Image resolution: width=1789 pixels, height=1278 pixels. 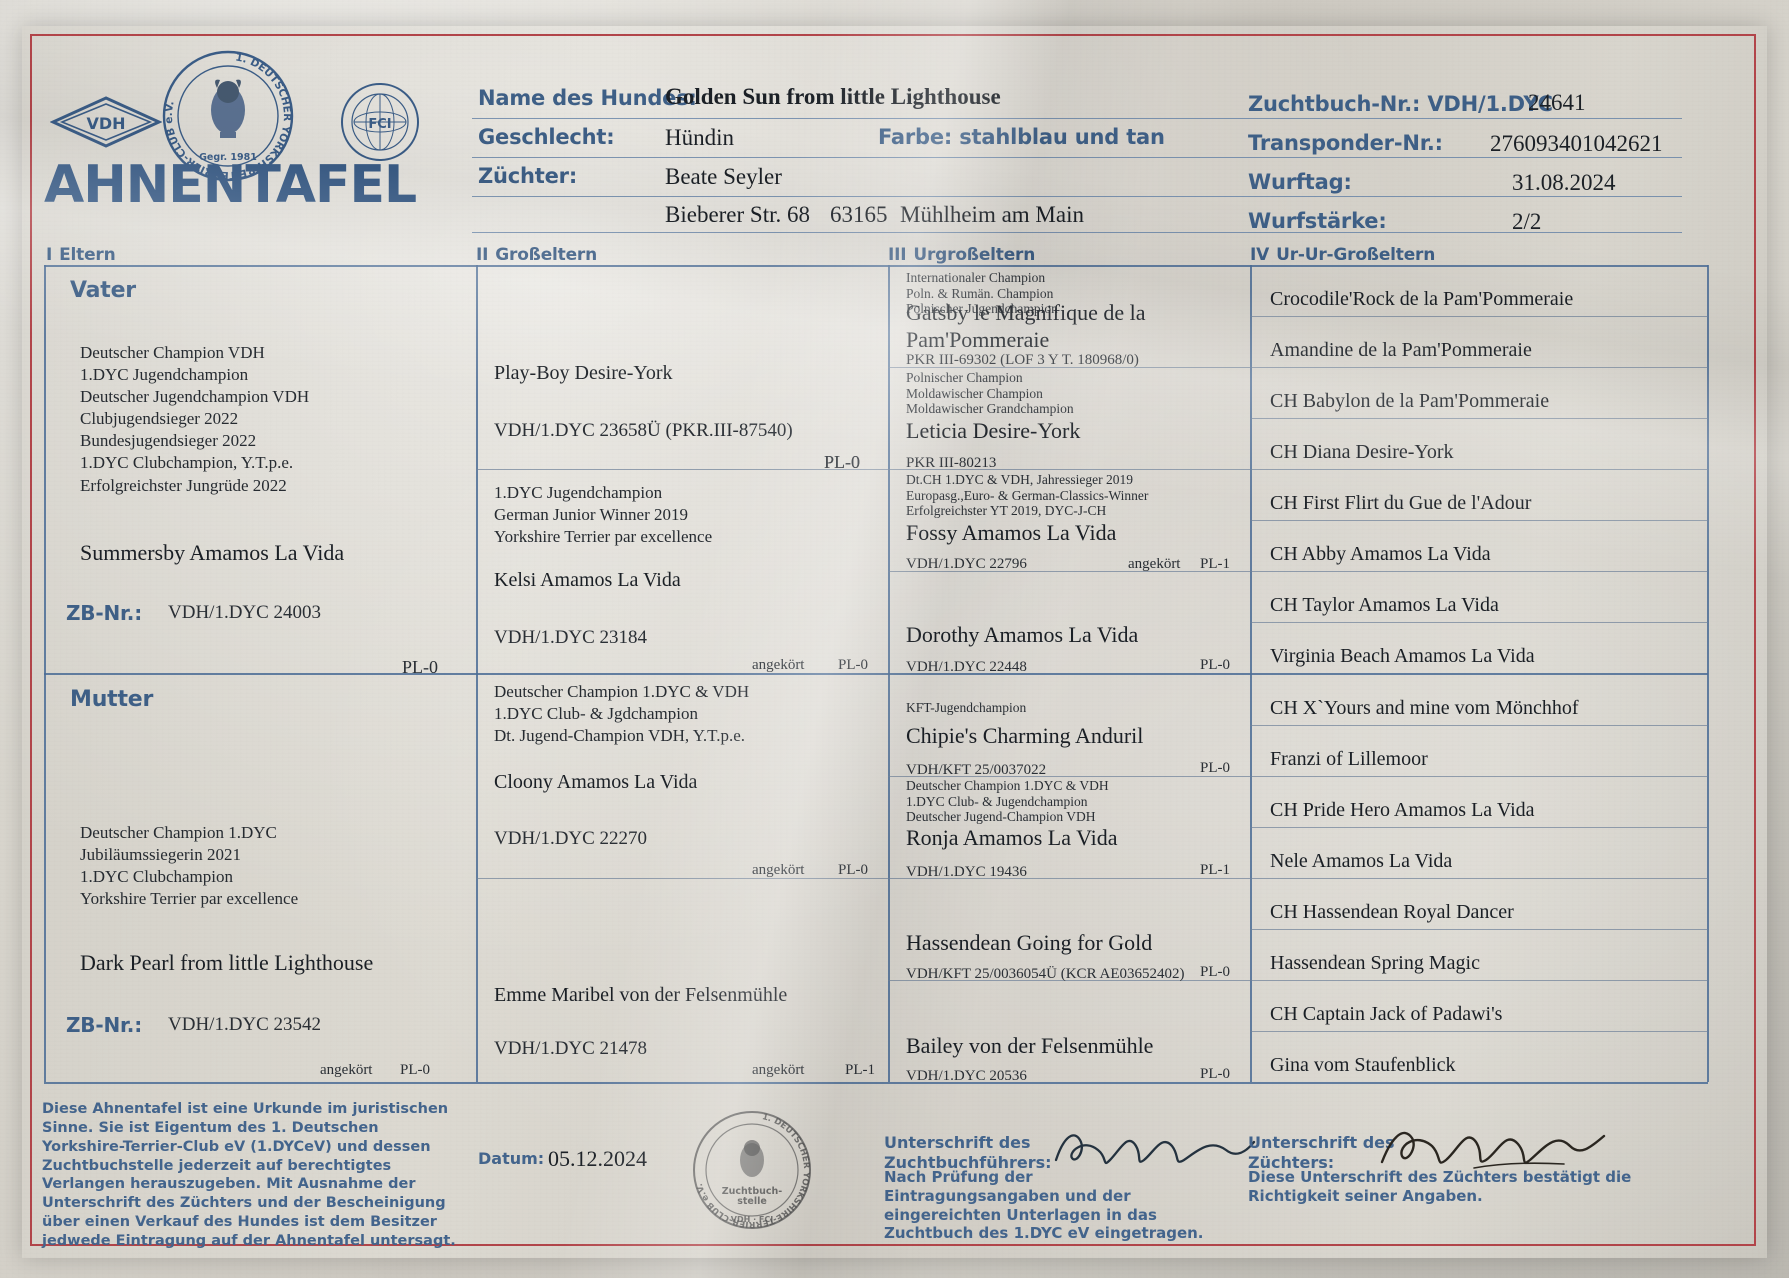 I want to click on generation-1-label: Eltern, so click(x=87, y=255).